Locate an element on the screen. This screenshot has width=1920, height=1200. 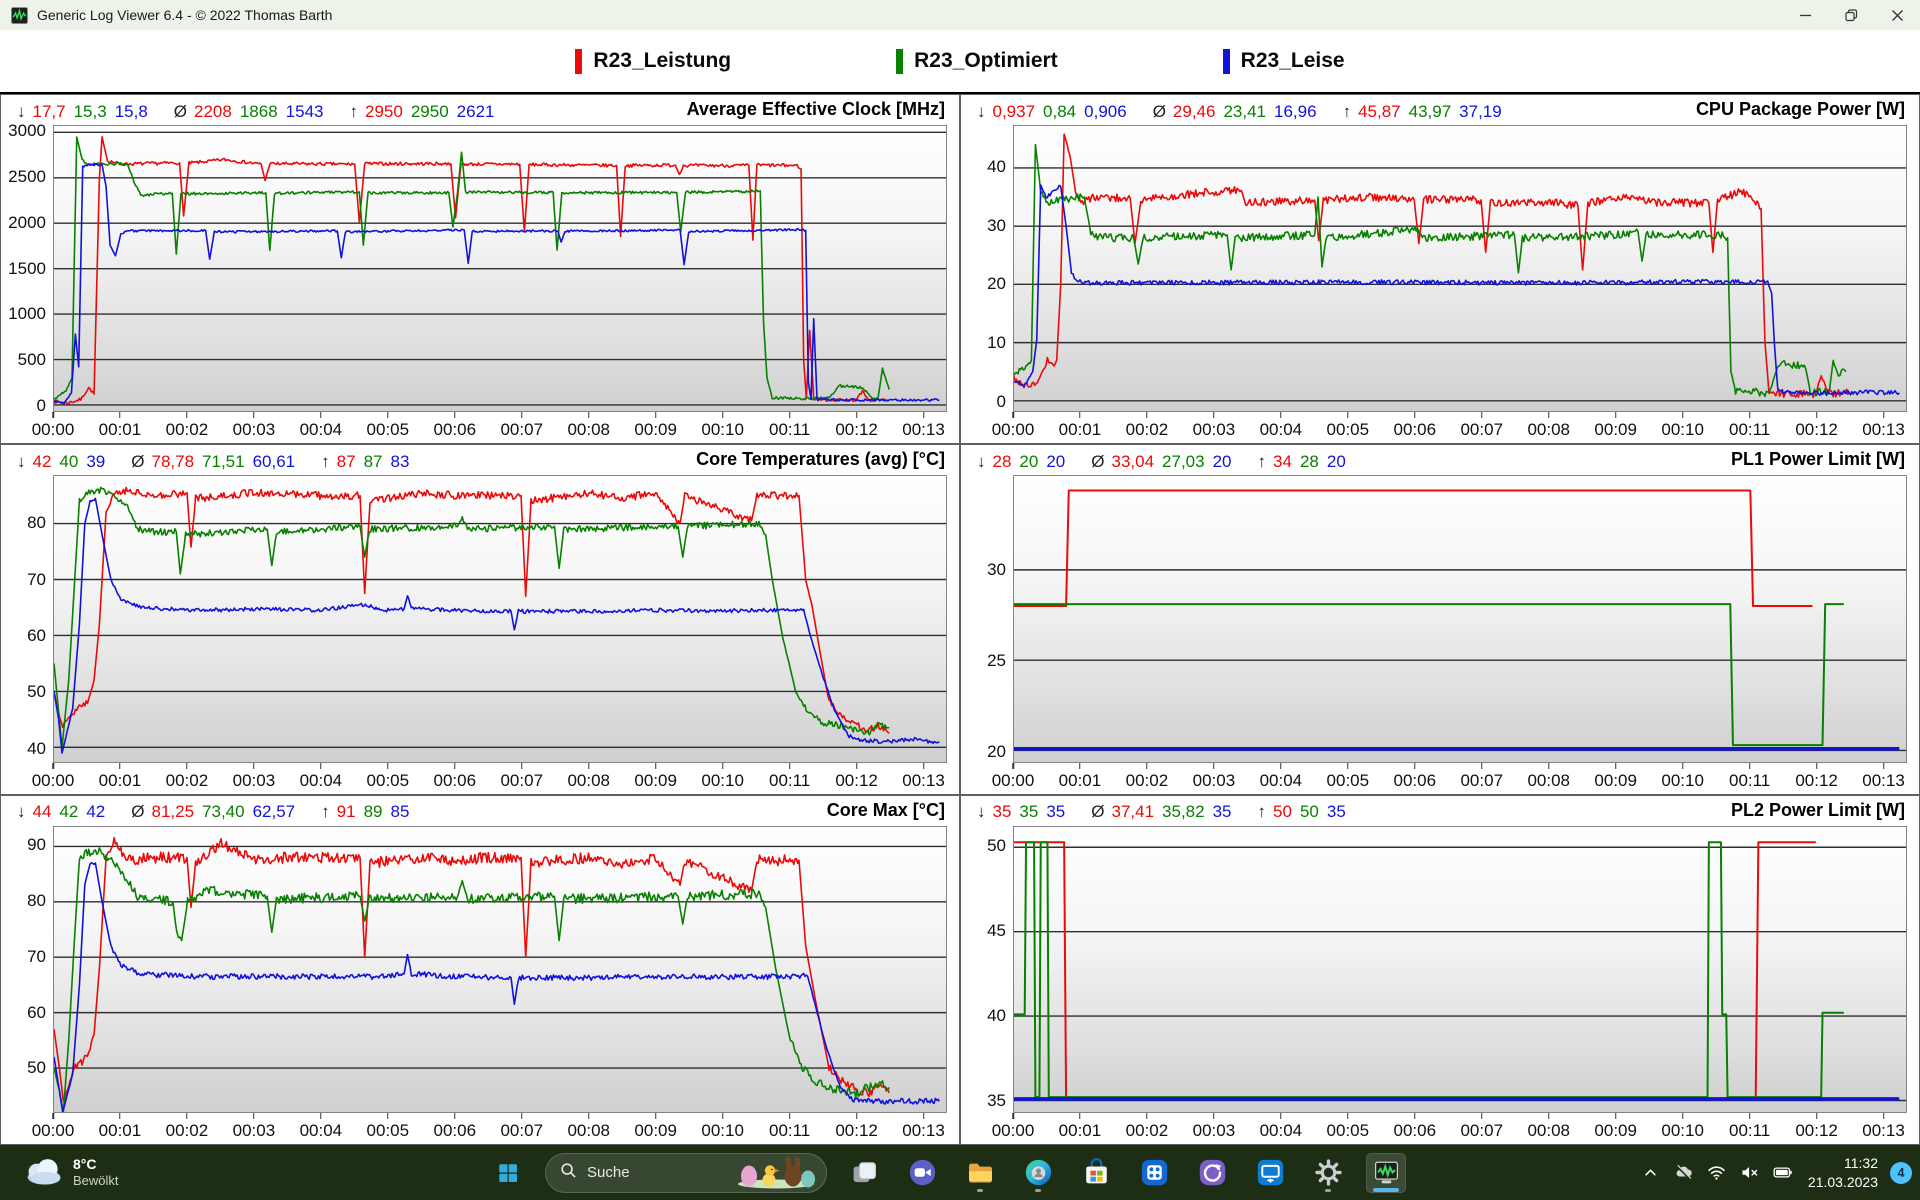
wifi-icon is located at coordinates (1717, 1173).